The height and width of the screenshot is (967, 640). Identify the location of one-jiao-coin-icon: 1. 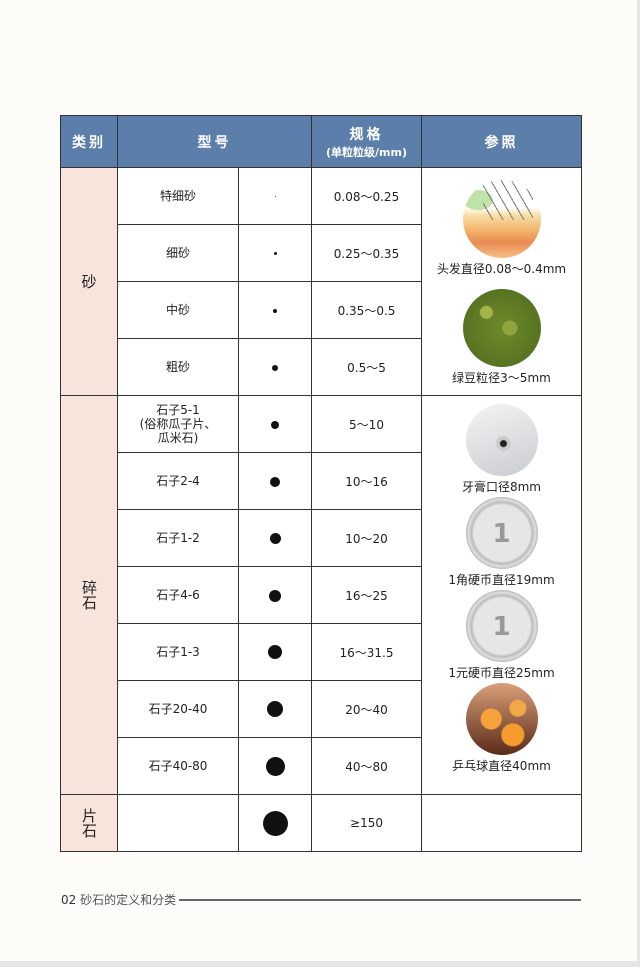
(501, 533).